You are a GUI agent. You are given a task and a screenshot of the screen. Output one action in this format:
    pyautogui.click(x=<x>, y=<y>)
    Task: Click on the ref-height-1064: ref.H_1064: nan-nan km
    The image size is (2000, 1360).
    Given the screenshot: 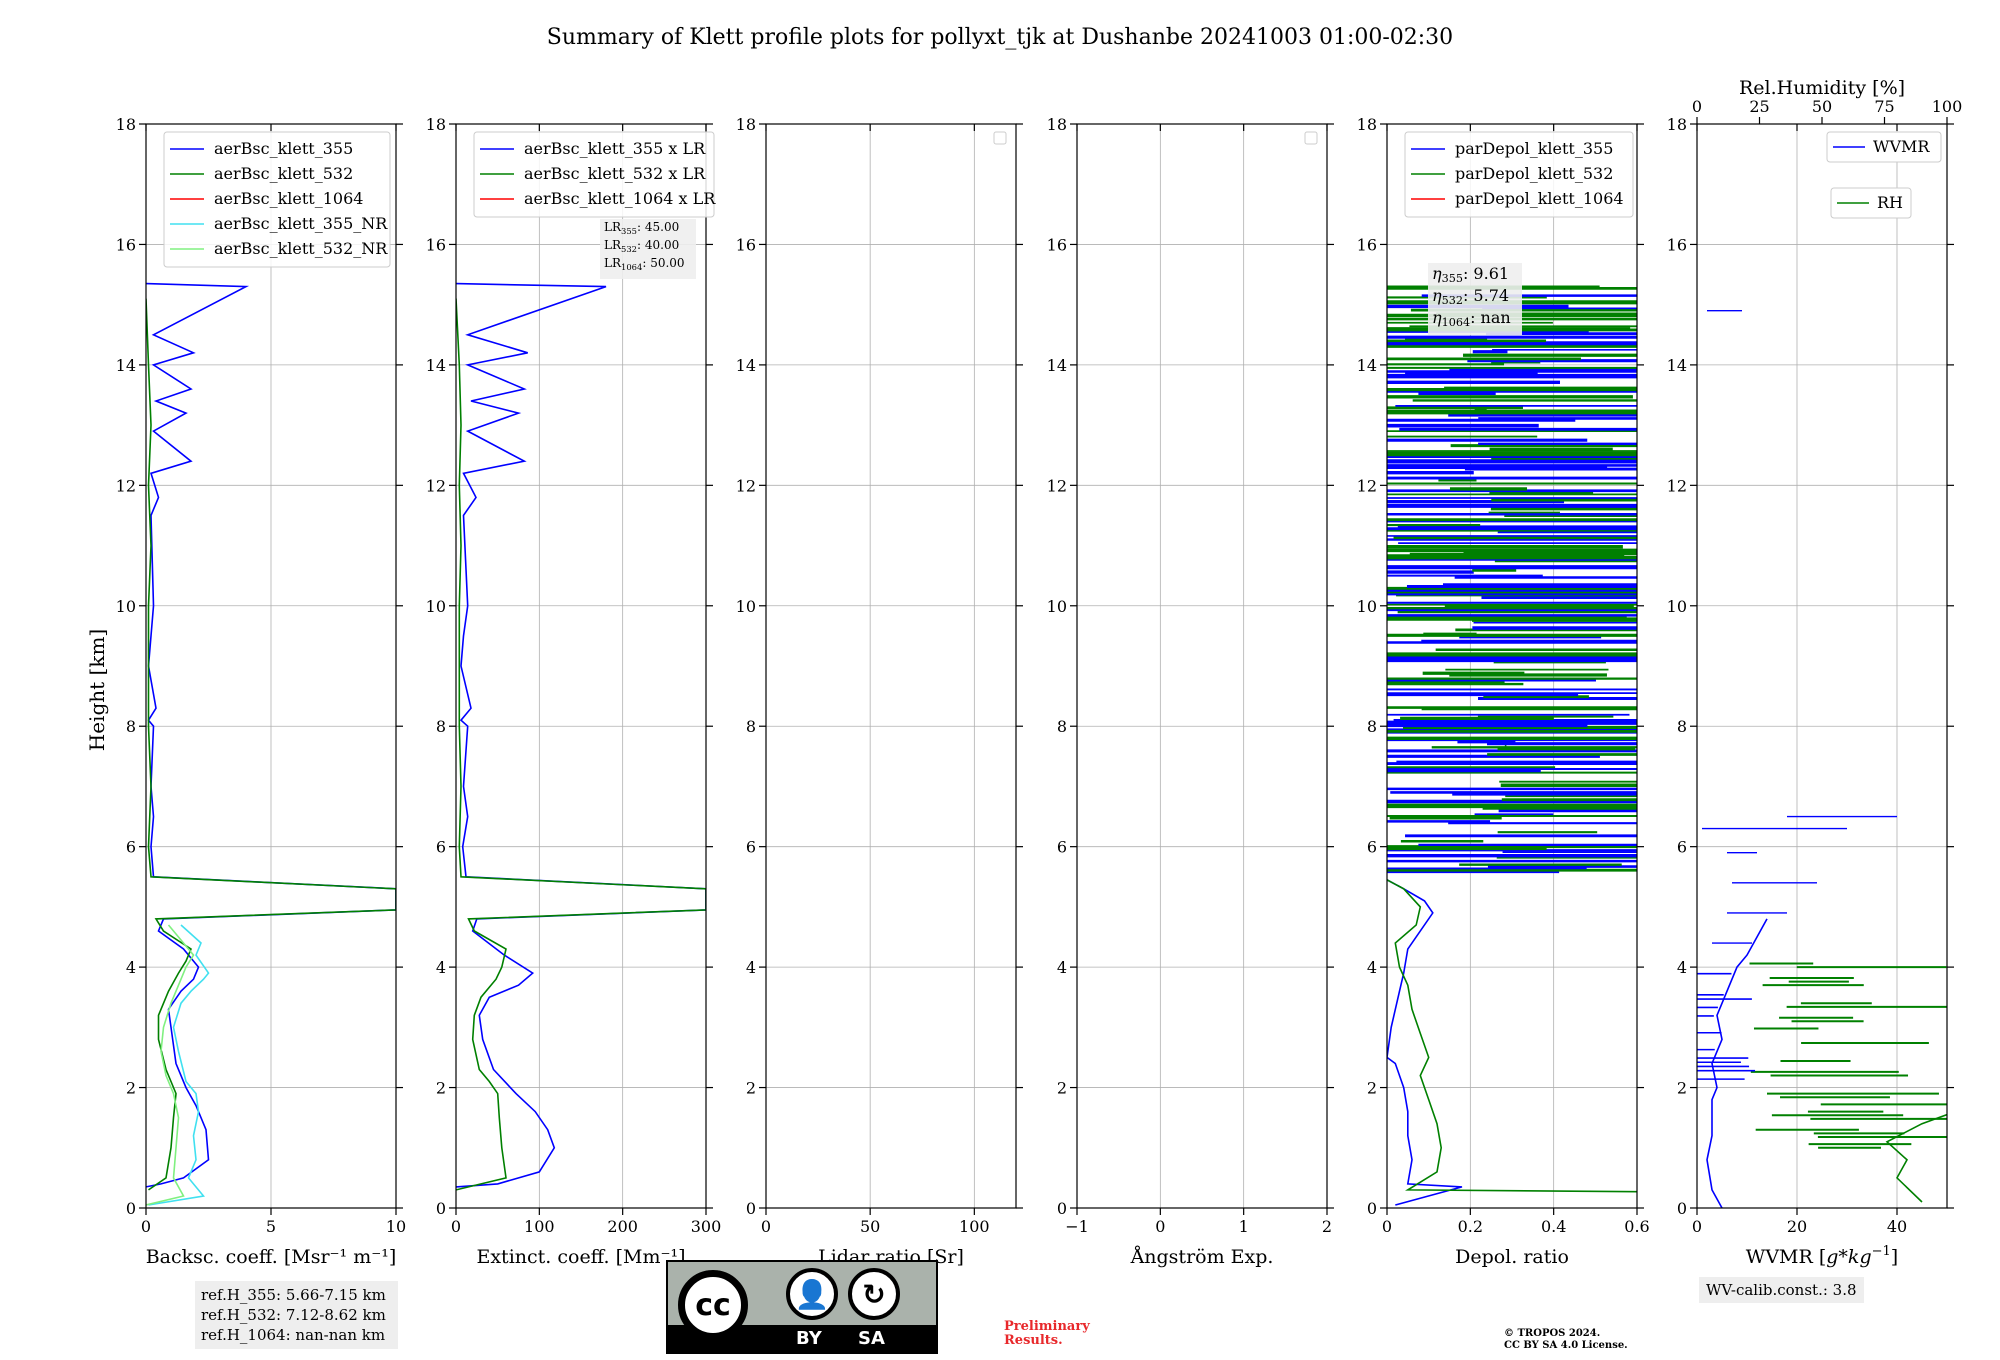 What is the action you would take?
    pyautogui.click(x=293, y=1335)
    